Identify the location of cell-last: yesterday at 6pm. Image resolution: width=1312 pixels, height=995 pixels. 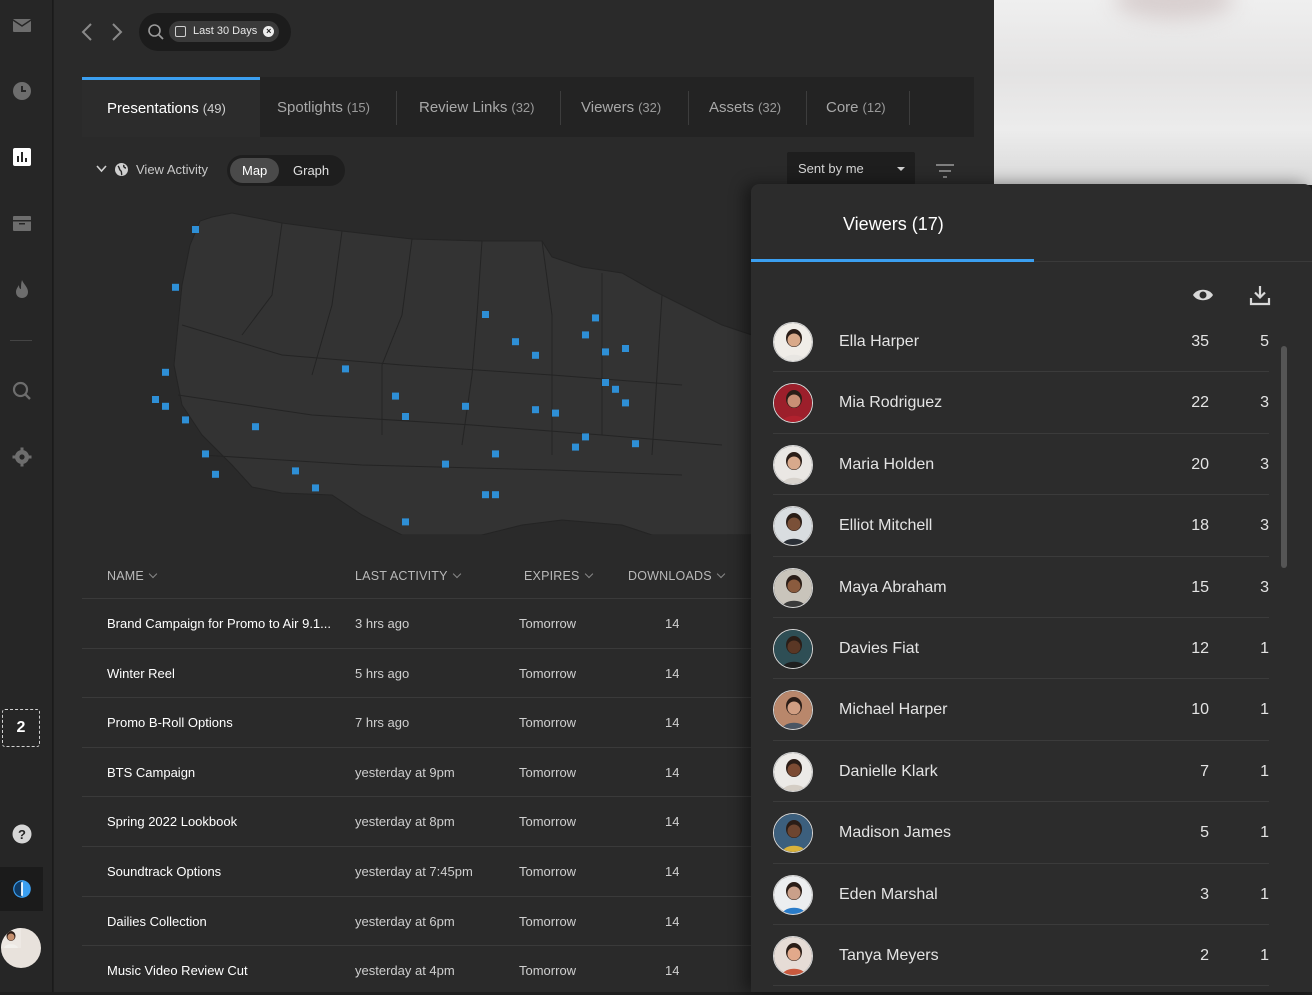
(405, 921).